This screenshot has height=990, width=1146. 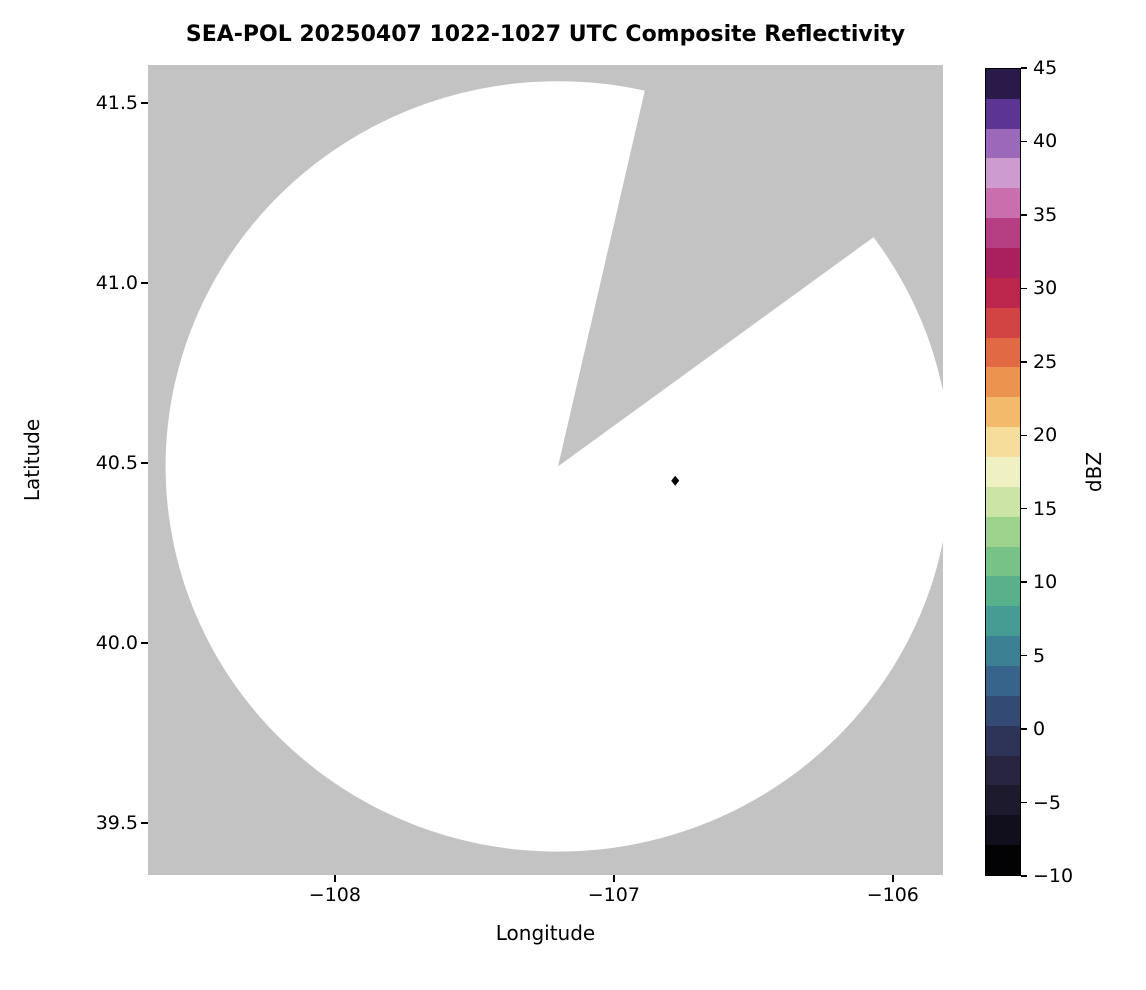 I want to click on colorbar-tick-label: 40, so click(x=1045, y=141).